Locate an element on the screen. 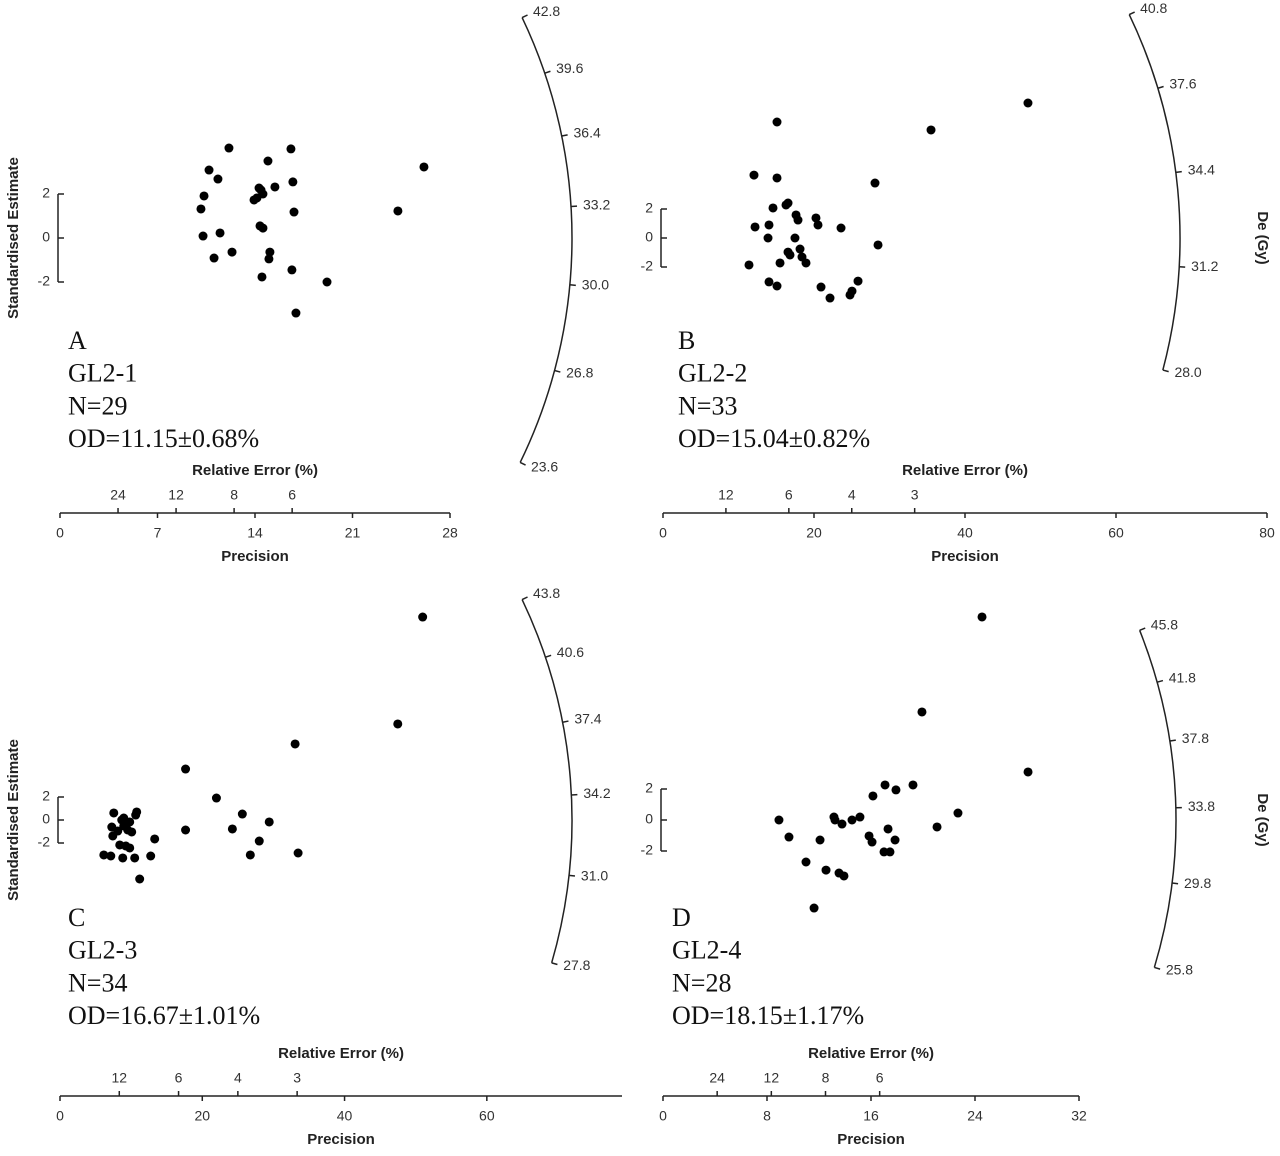 The image size is (1280, 1156). radial-tick-label: 31.2 is located at coordinates (1204, 266).